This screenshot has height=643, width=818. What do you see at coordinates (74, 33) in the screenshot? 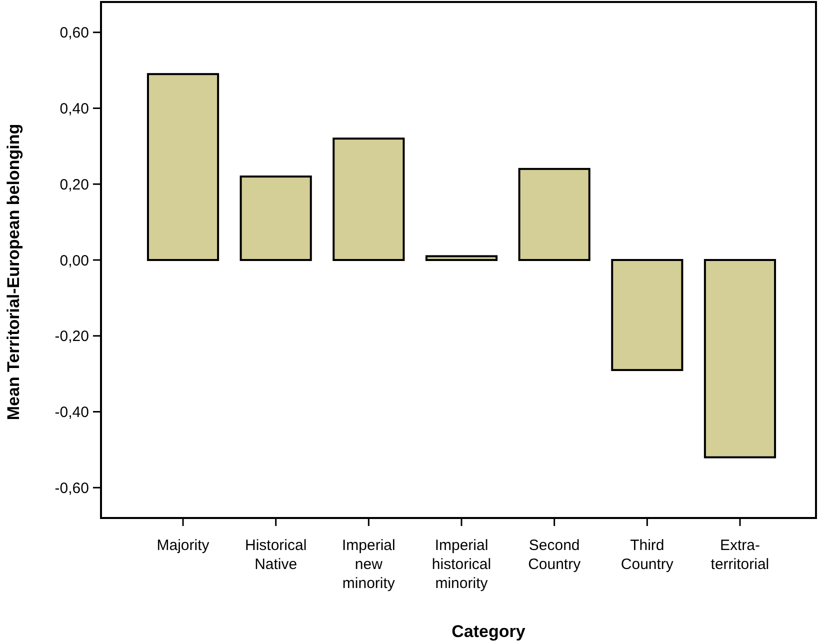
I see `y-tick-label: 0,60` at bounding box center [74, 33].